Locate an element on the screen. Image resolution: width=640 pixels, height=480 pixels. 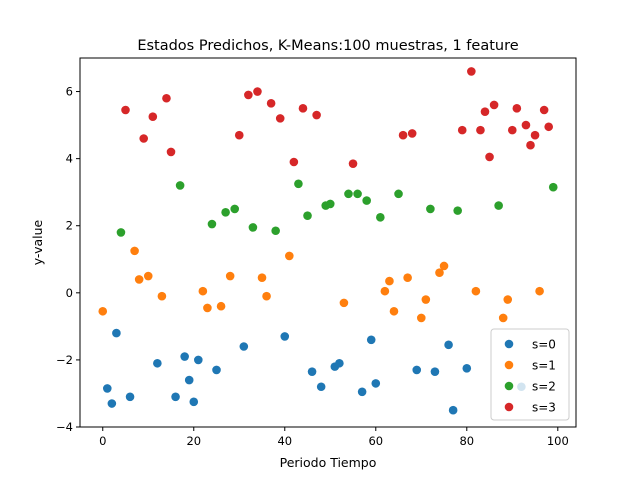
y-axis-ticks: −4 −2 0 2 4 6 is located at coordinates (68, 259).